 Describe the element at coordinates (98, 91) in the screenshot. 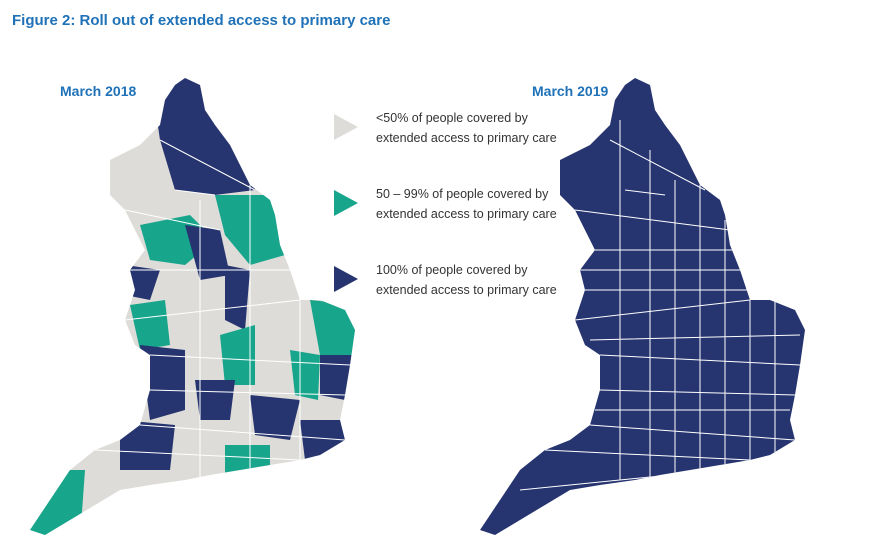

I see `map-title: March 2018` at that location.